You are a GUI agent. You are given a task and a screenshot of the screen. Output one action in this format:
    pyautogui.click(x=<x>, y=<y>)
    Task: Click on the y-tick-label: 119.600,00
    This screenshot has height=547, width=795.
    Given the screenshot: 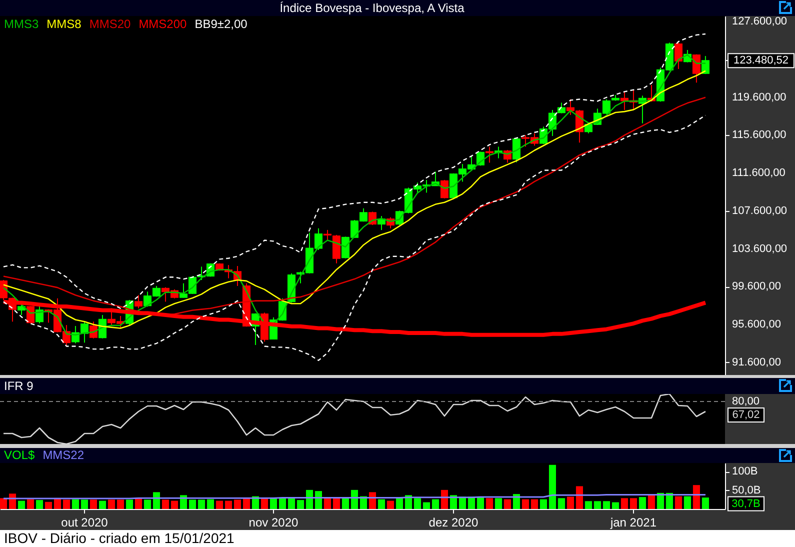 What is the action you would take?
    pyautogui.click(x=759, y=97)
    